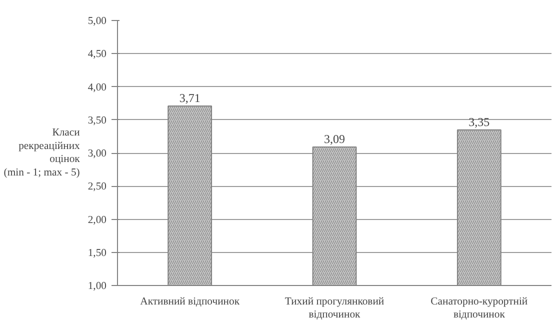 Image resolution: width=556 pixels, height=323 pixels. What do you see at coordinates (97, 220) in the screenshot?
I see `y-tick-label: 2,00` at bounding box center [97, 220].